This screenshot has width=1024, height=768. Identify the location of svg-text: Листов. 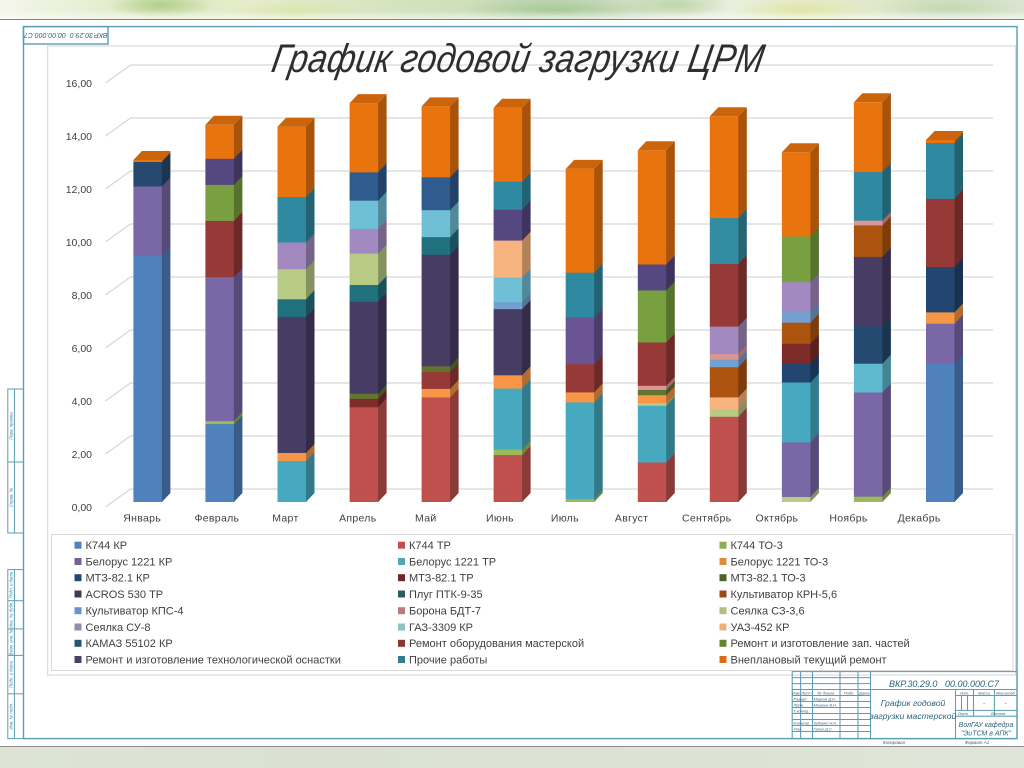
(998, 713).